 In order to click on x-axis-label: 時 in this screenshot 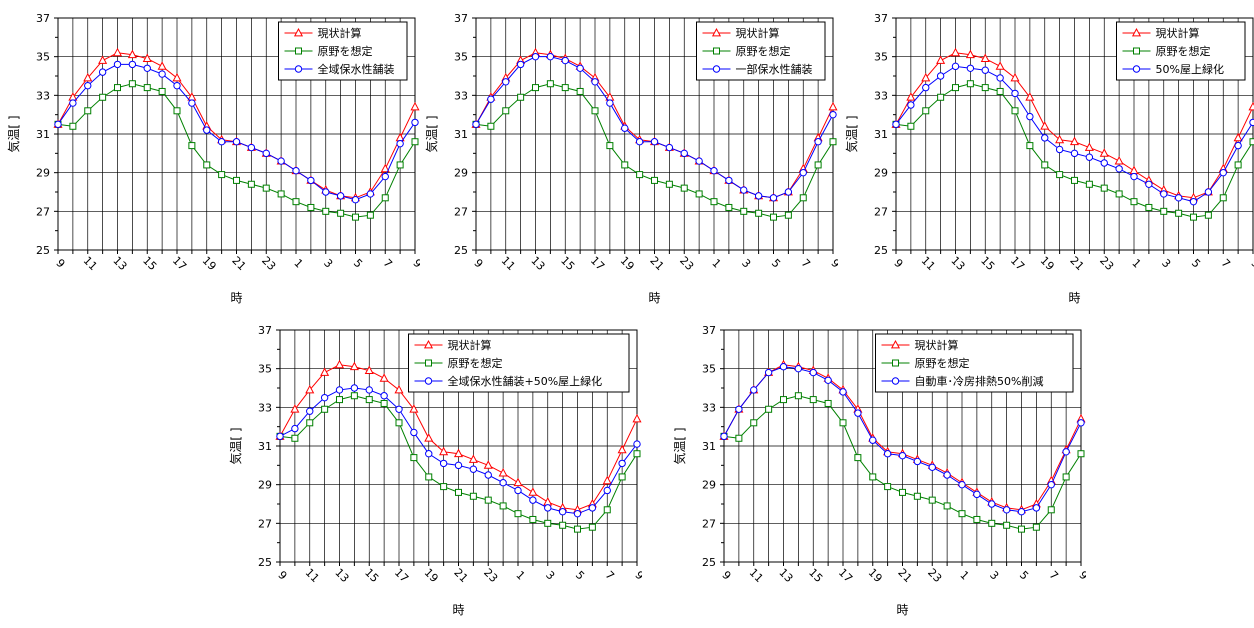, I will do `click(654, 298)`.